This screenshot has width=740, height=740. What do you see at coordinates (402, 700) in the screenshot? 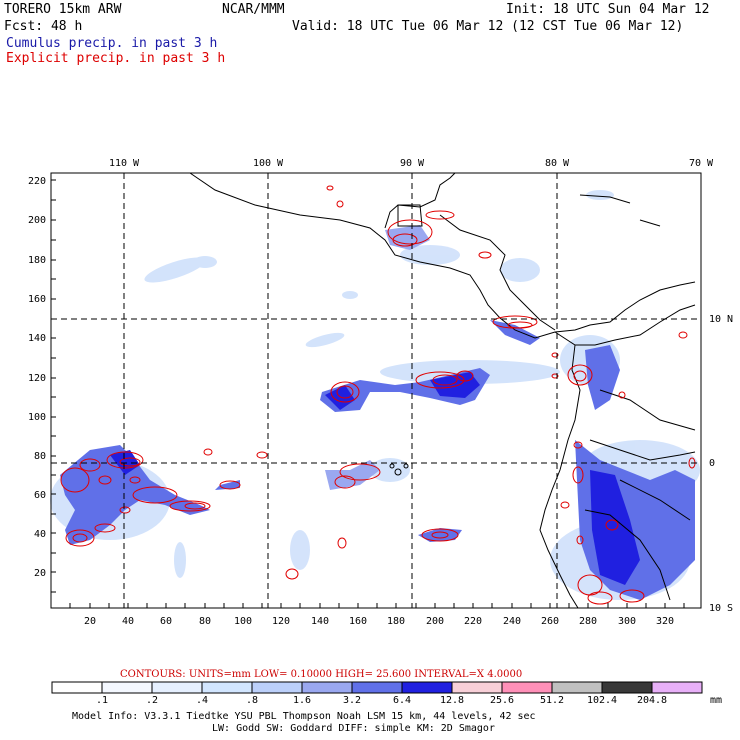
I see `colorbar-label: 6.4` at bounding box center [402, 700].